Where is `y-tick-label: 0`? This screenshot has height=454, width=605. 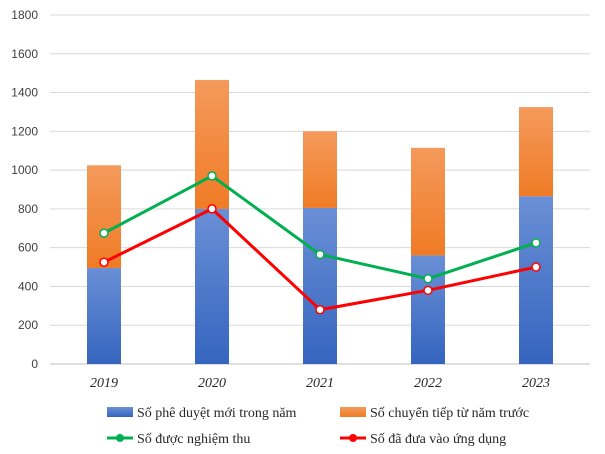 y-tick-label: 0 is located at coordinates (34, 364).